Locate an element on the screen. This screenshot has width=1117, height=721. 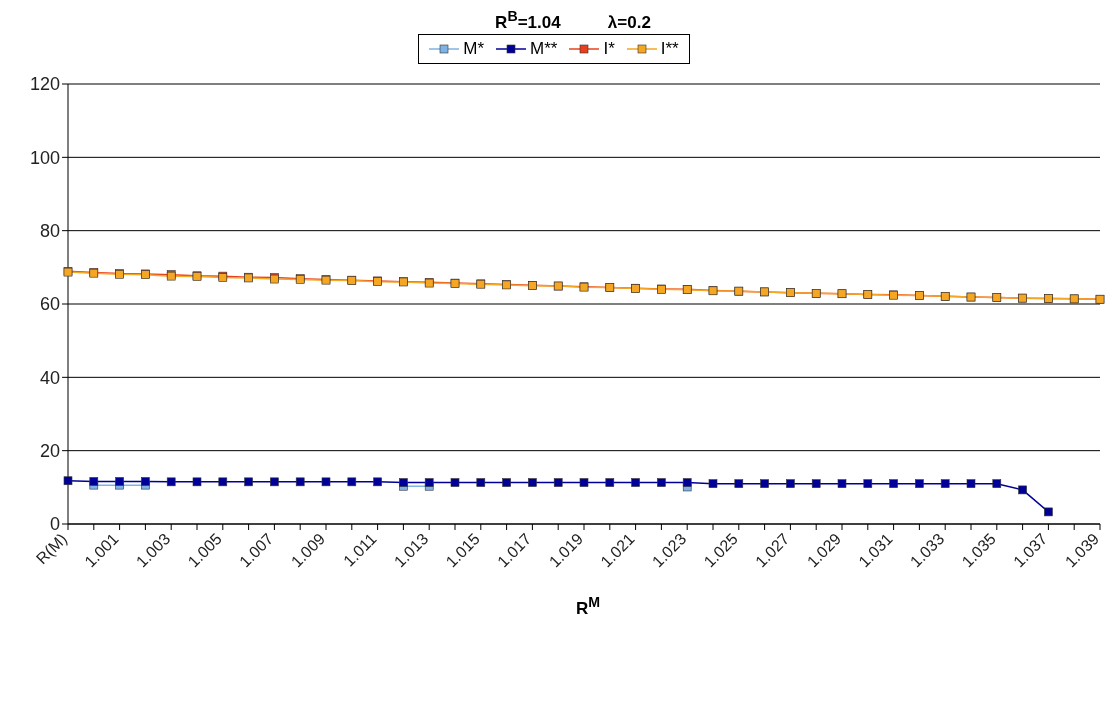
legend-label: M** is located at coordinates (543, 49).